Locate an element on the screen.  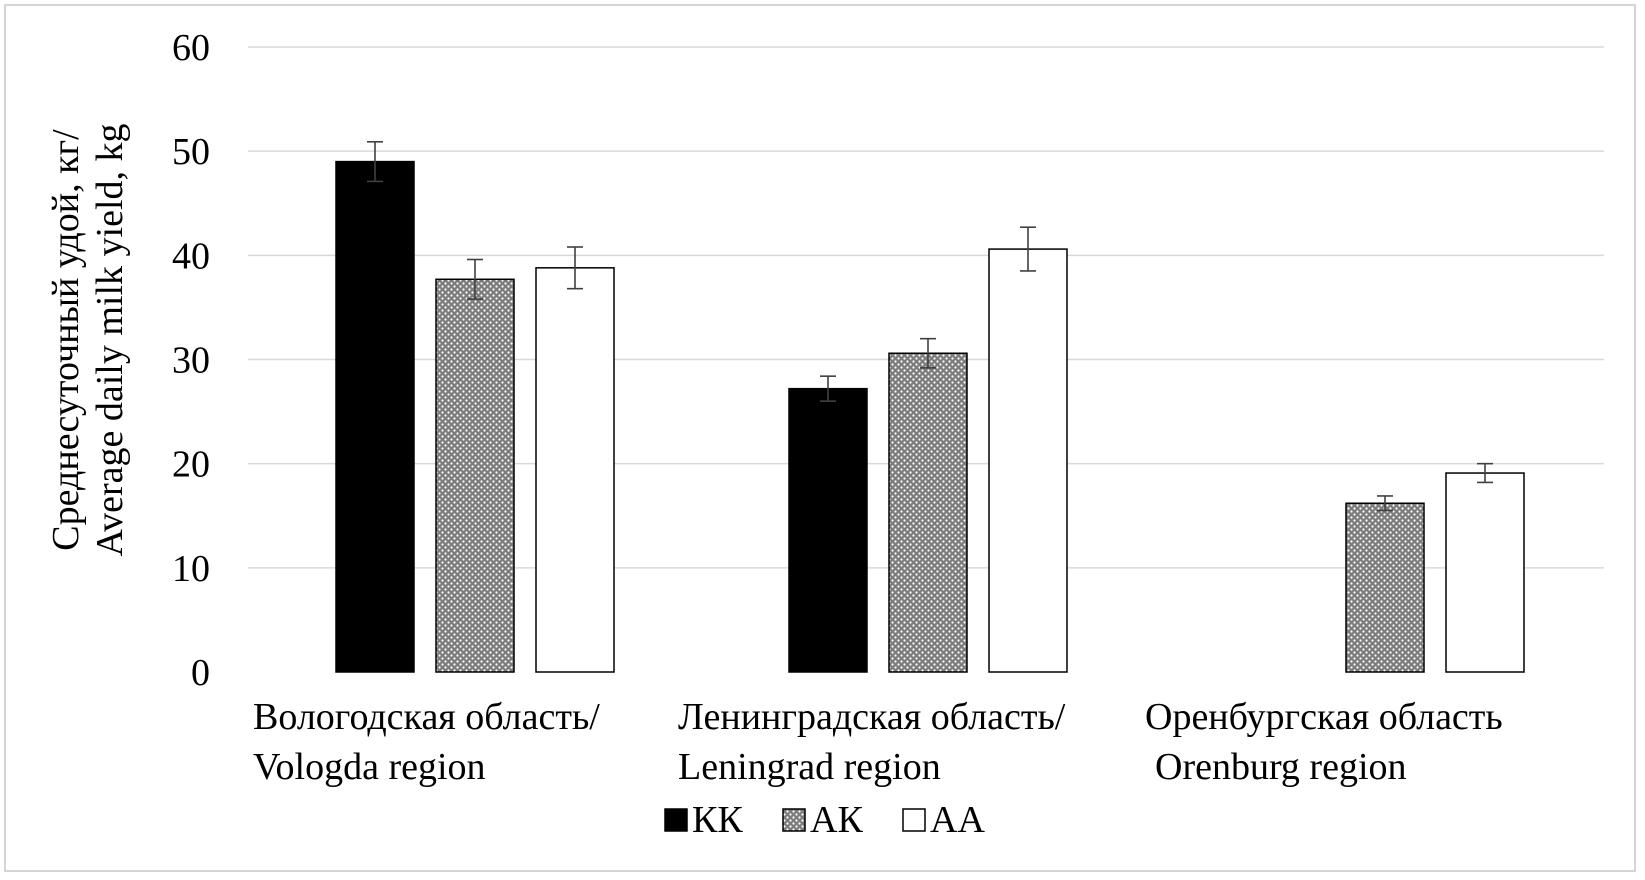
category-label-orenburg-ru: Оренбургская область is located at coordinates (1324, 717).